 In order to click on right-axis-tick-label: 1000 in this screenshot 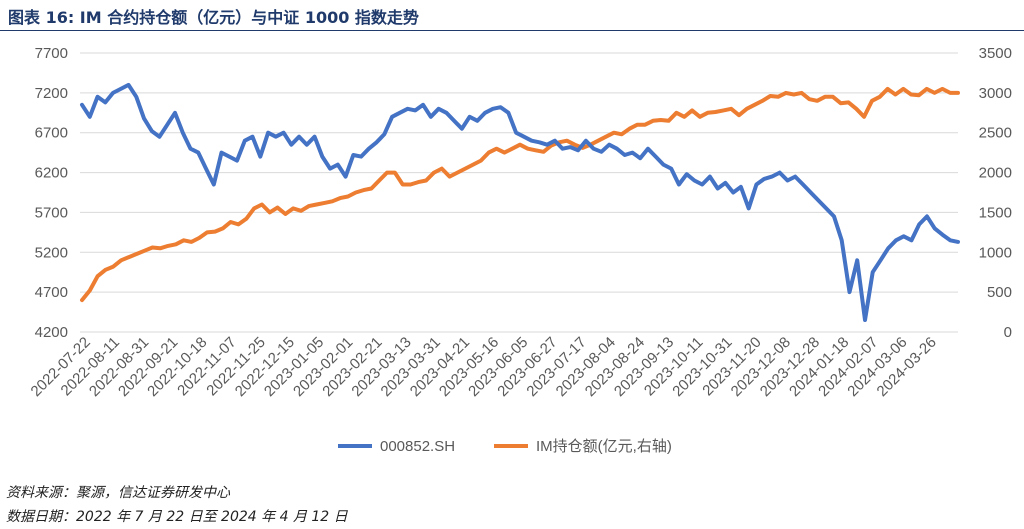, I will do `click(995, 252)`.